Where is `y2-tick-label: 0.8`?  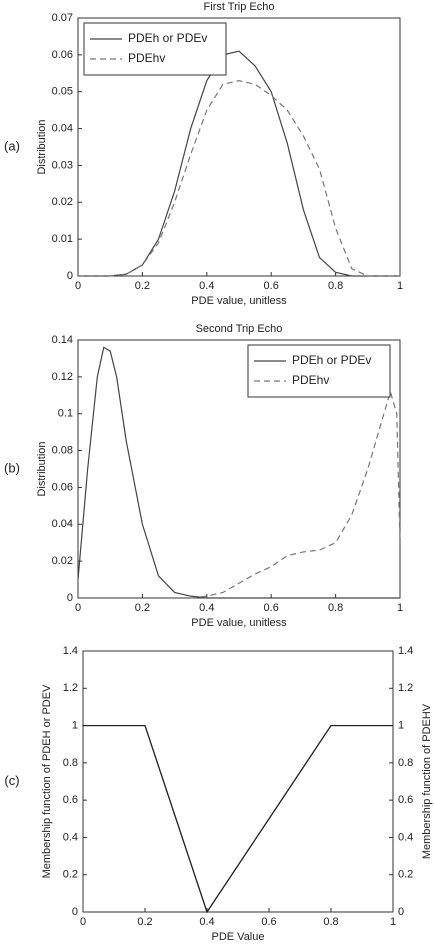
y2-tick-label: 0.8 is located at coordinates (405, 763).